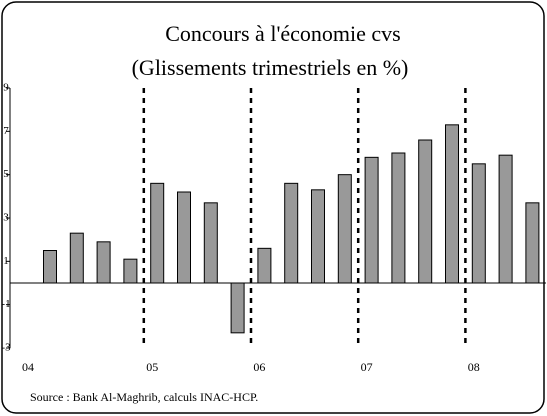 The width and height of the screenshot is (547, 416). I want to click on x-tick-label: 04, so click(28, 367).